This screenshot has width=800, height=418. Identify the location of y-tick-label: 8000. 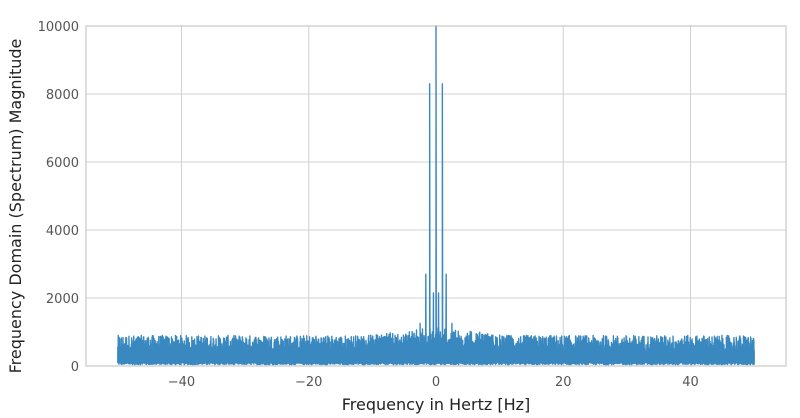
(62, 95).